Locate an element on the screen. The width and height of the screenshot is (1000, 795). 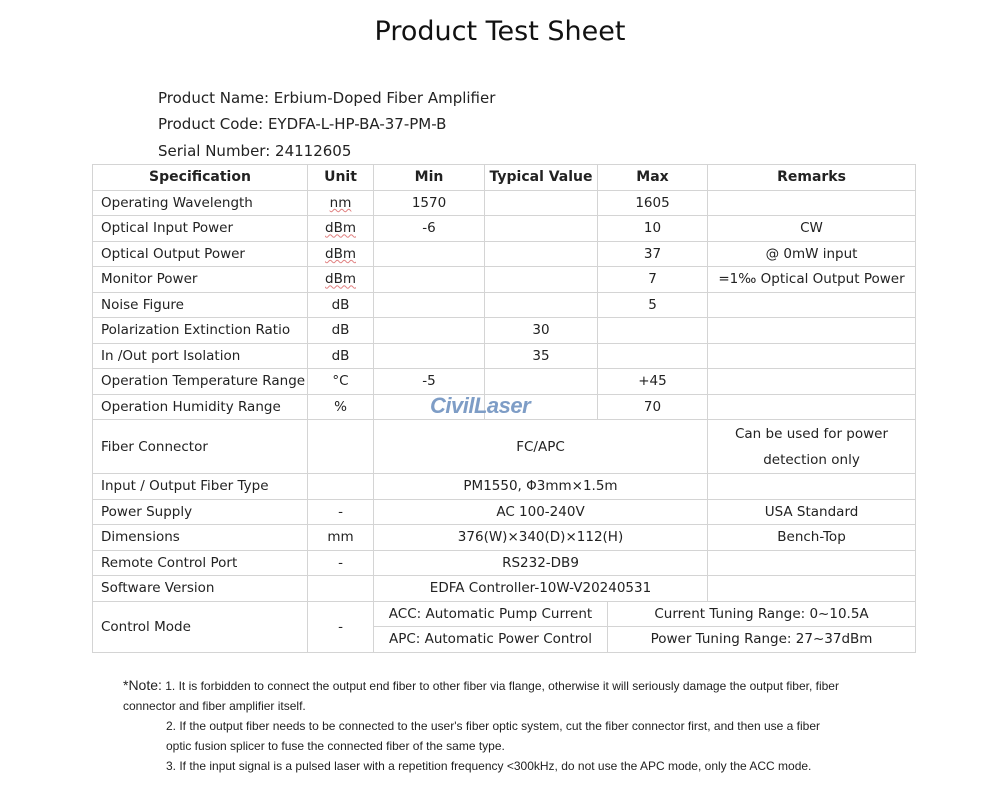
max: 10 is located at coordinates (652, 228).